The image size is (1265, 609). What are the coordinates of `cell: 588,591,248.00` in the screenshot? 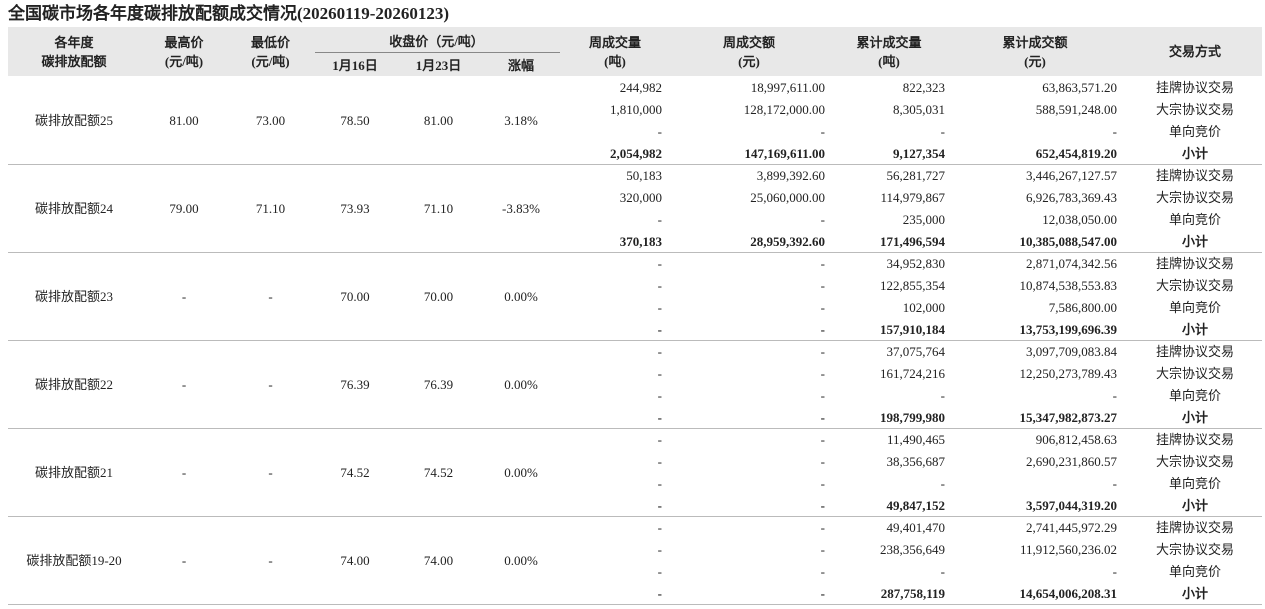 It's located at (1076, 109).